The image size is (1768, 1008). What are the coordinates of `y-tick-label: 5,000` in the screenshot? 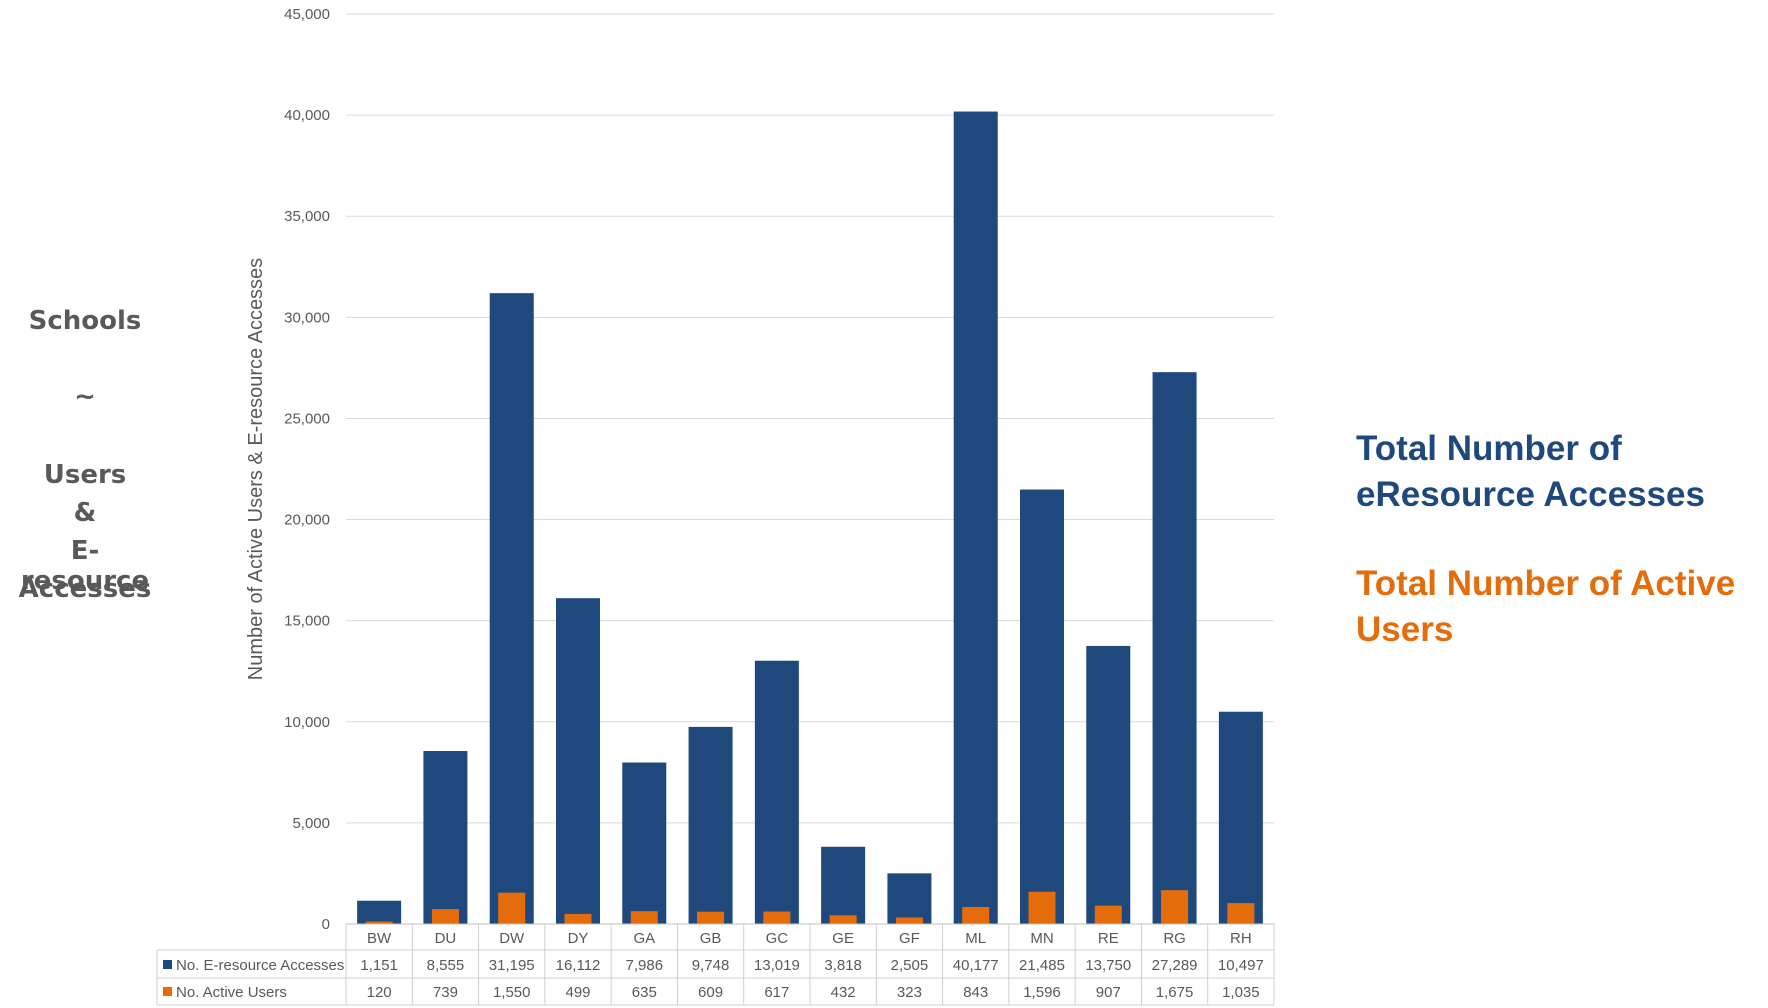 It's located at (311, 823).